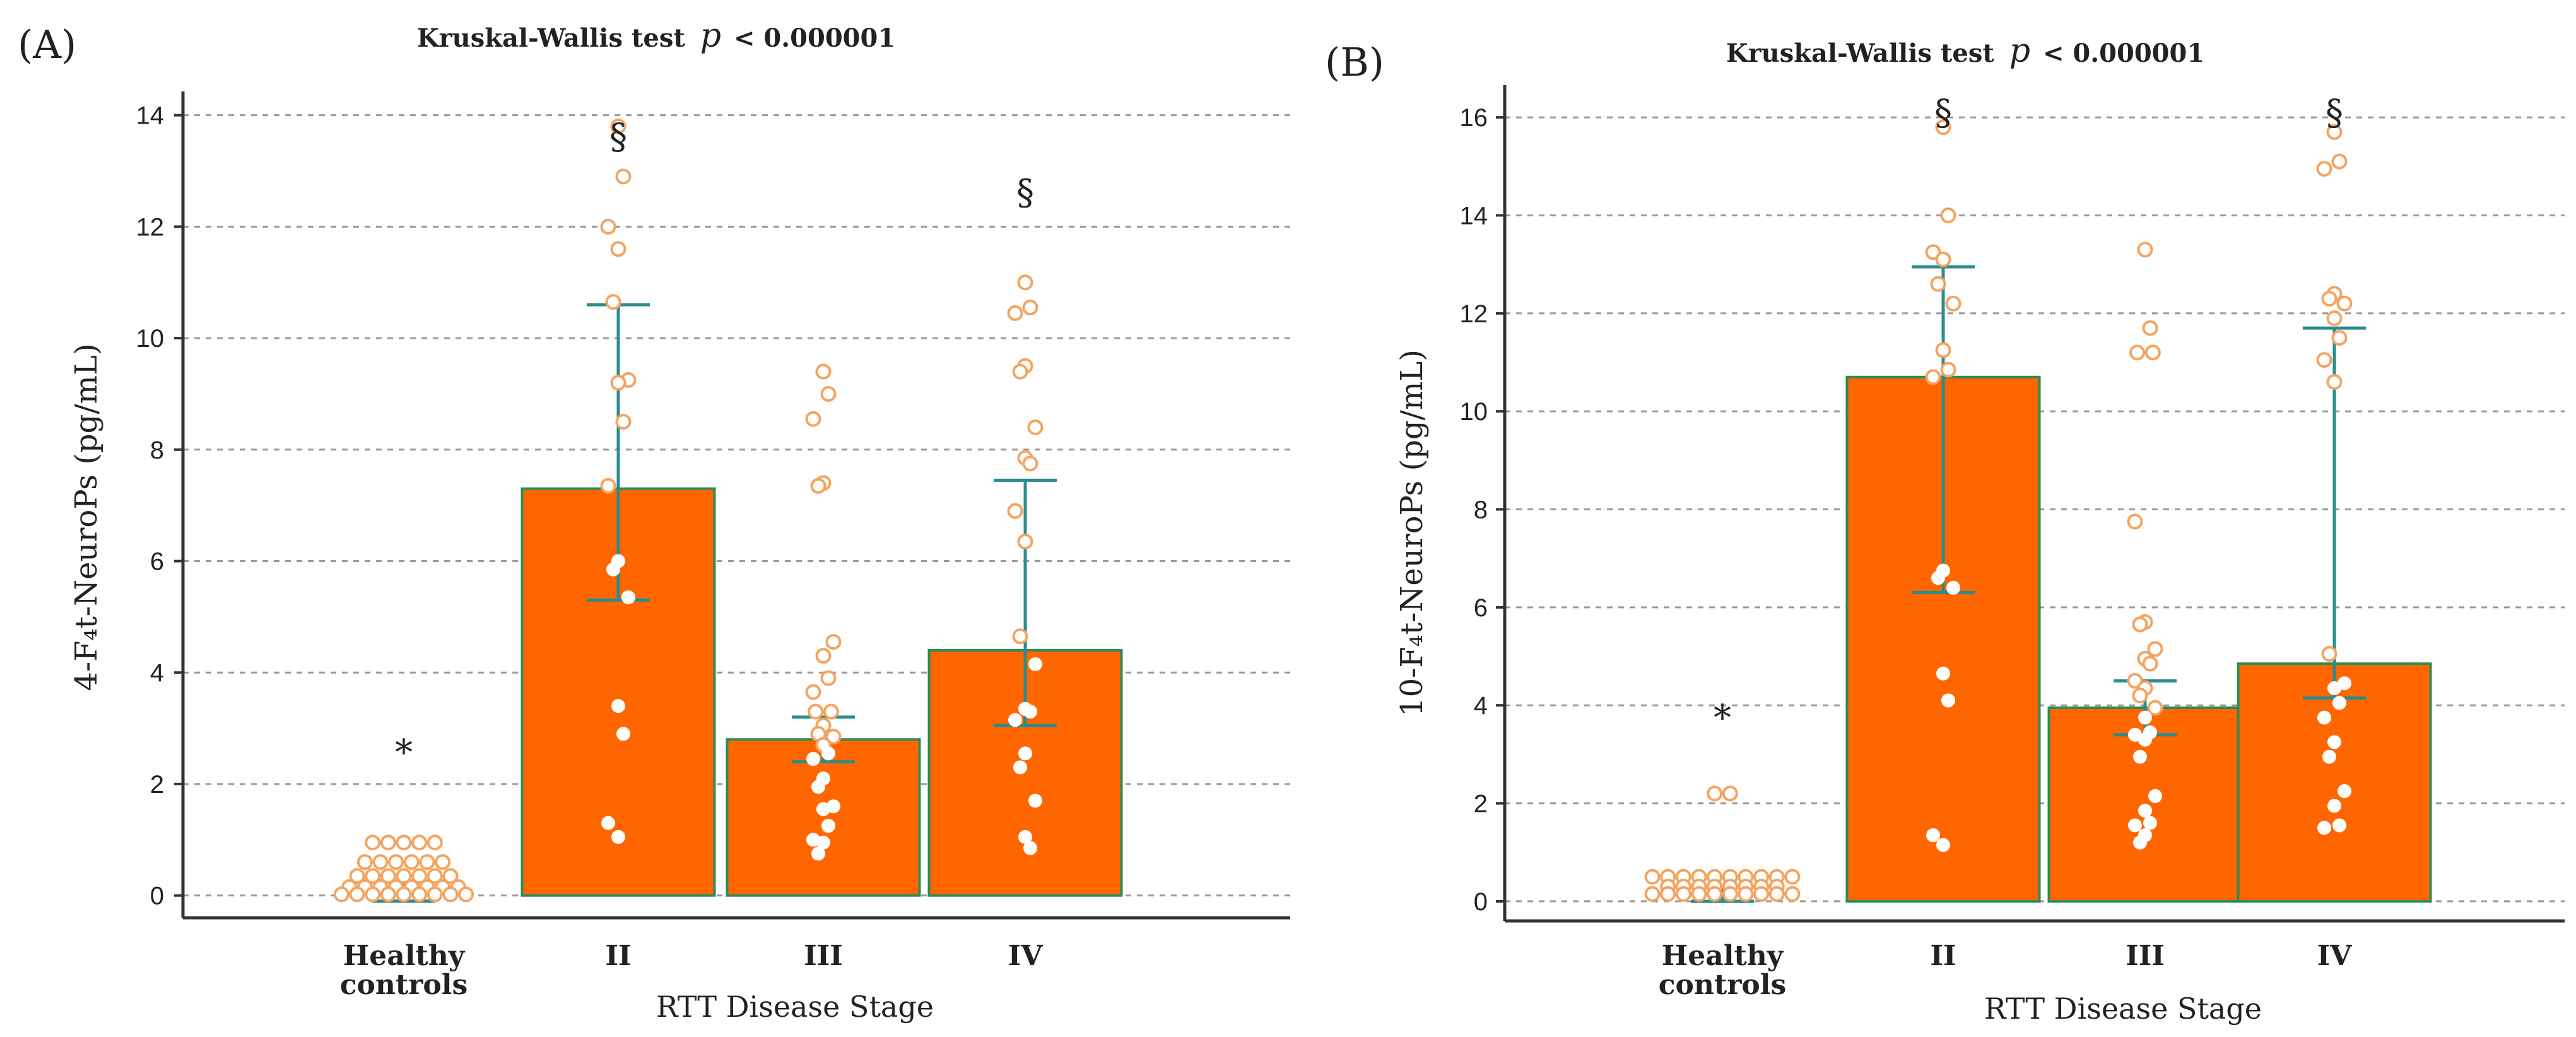  I want to click on title-p: p, so click(2019, 51).